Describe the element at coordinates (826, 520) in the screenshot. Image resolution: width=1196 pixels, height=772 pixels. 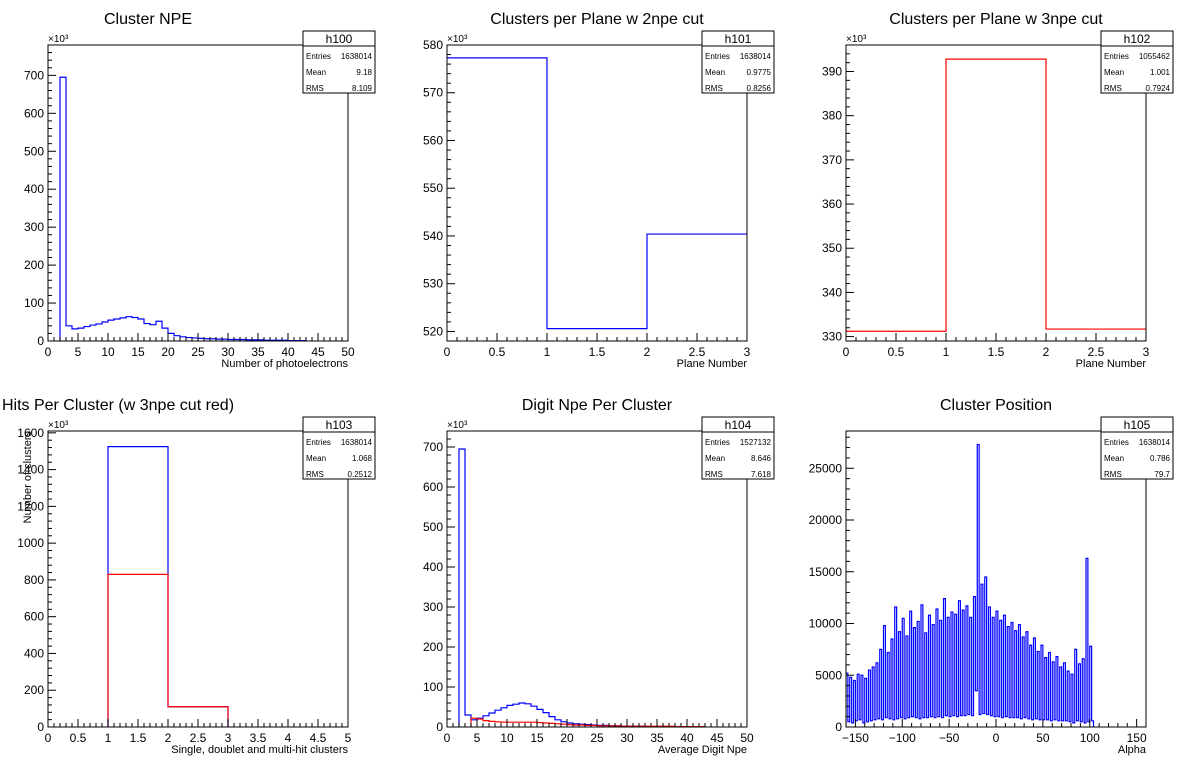
I see `y-tick-label: 20000` at that location.